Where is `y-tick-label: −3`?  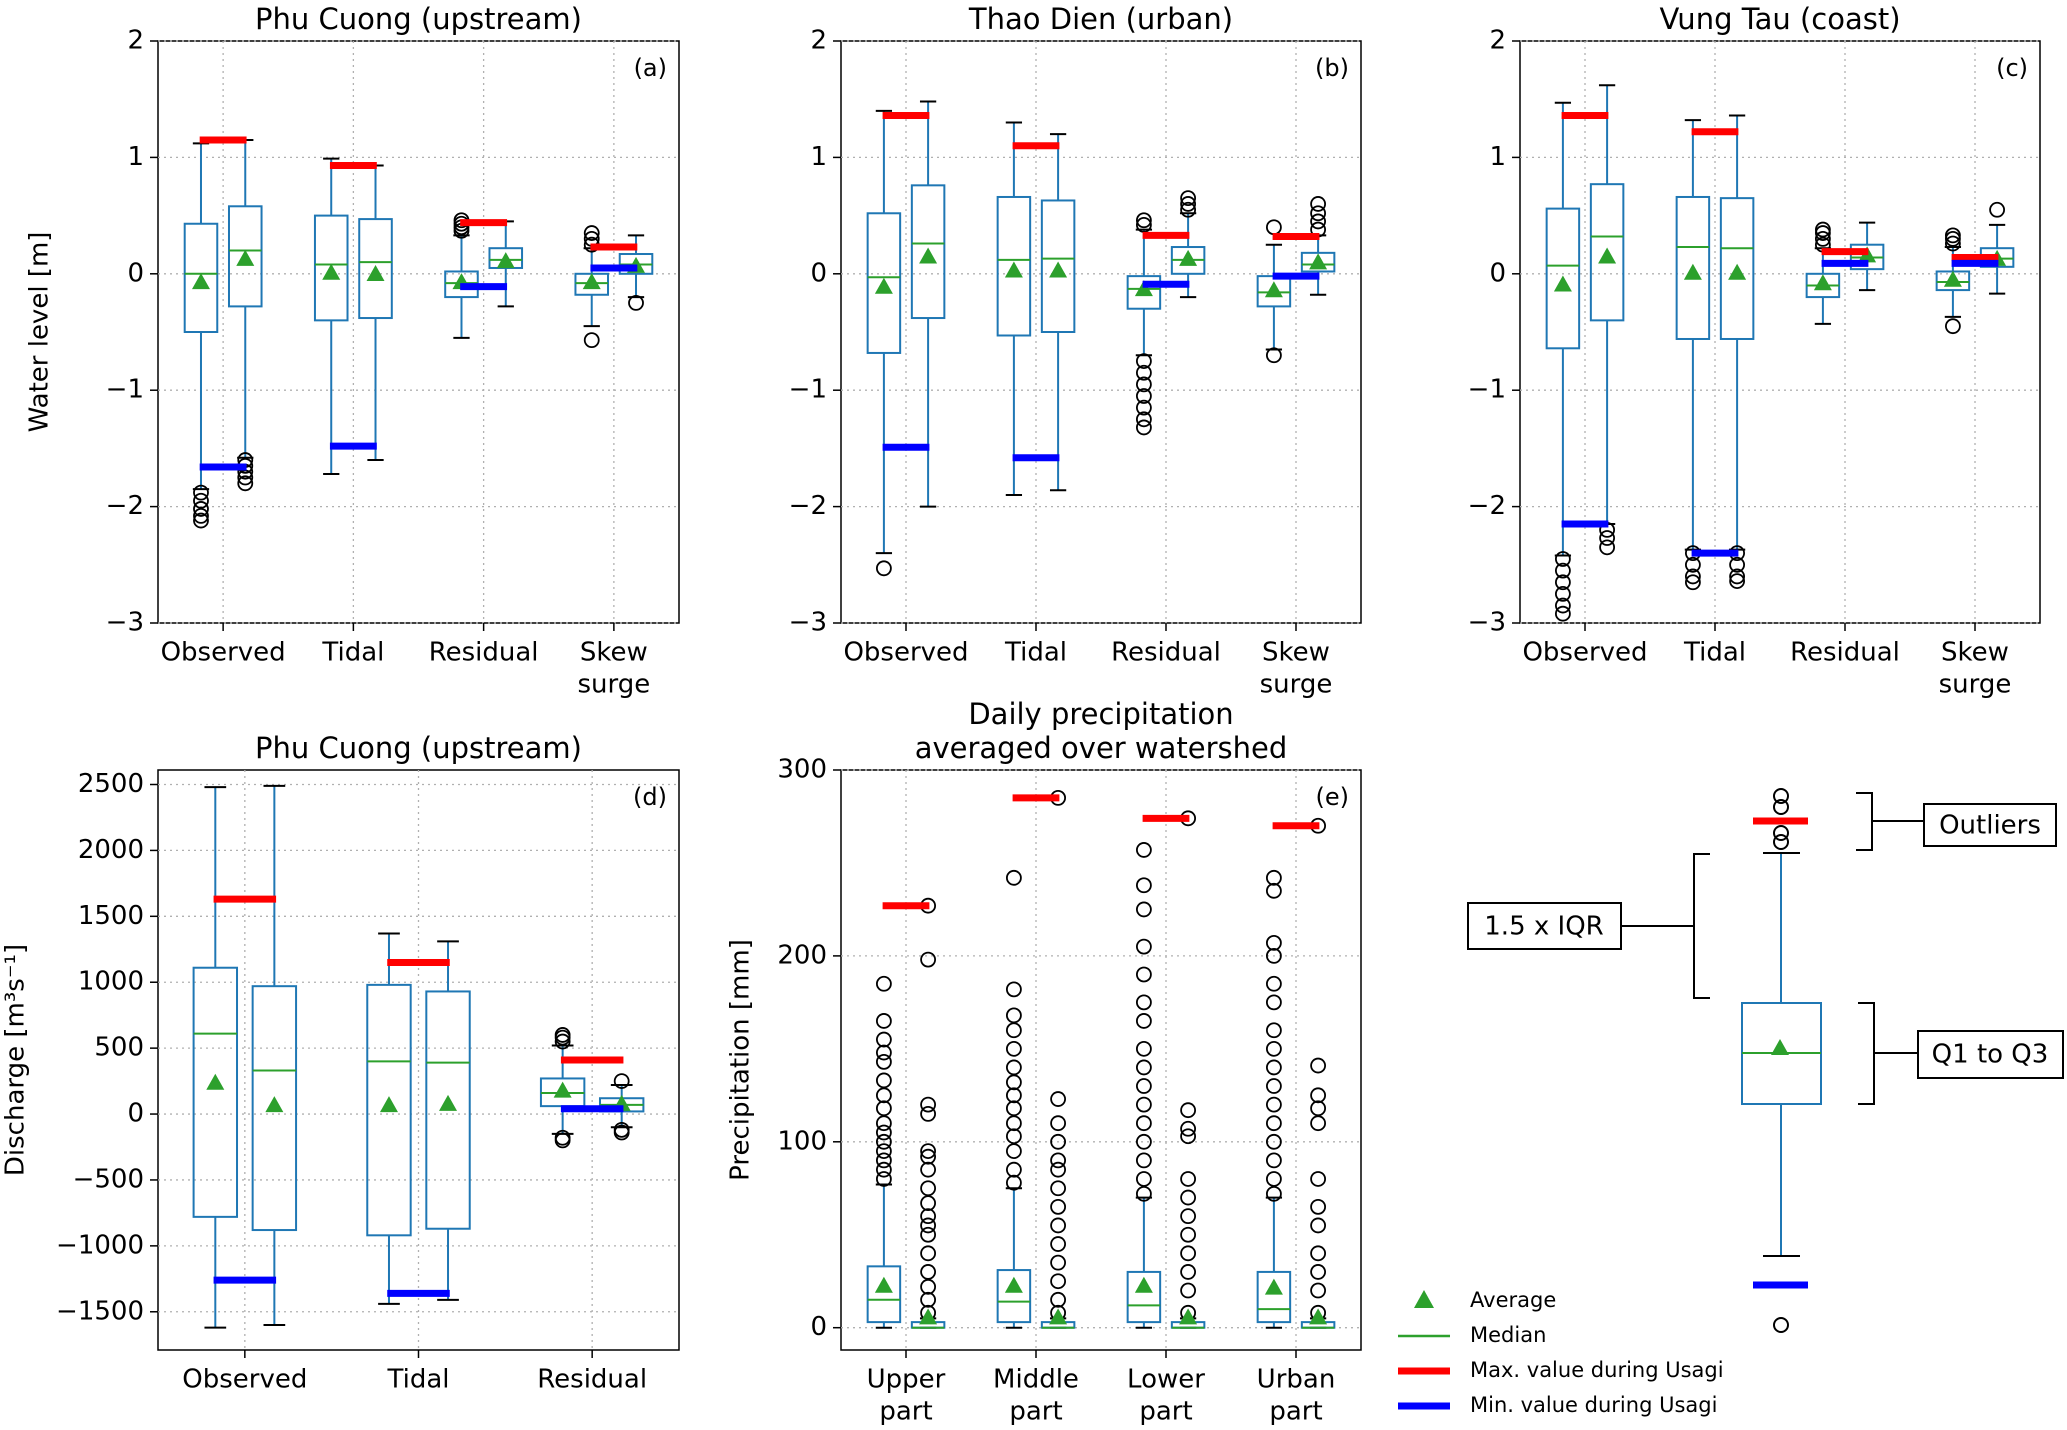
y-tick-label: −3 is located at coordinates (125, 623).